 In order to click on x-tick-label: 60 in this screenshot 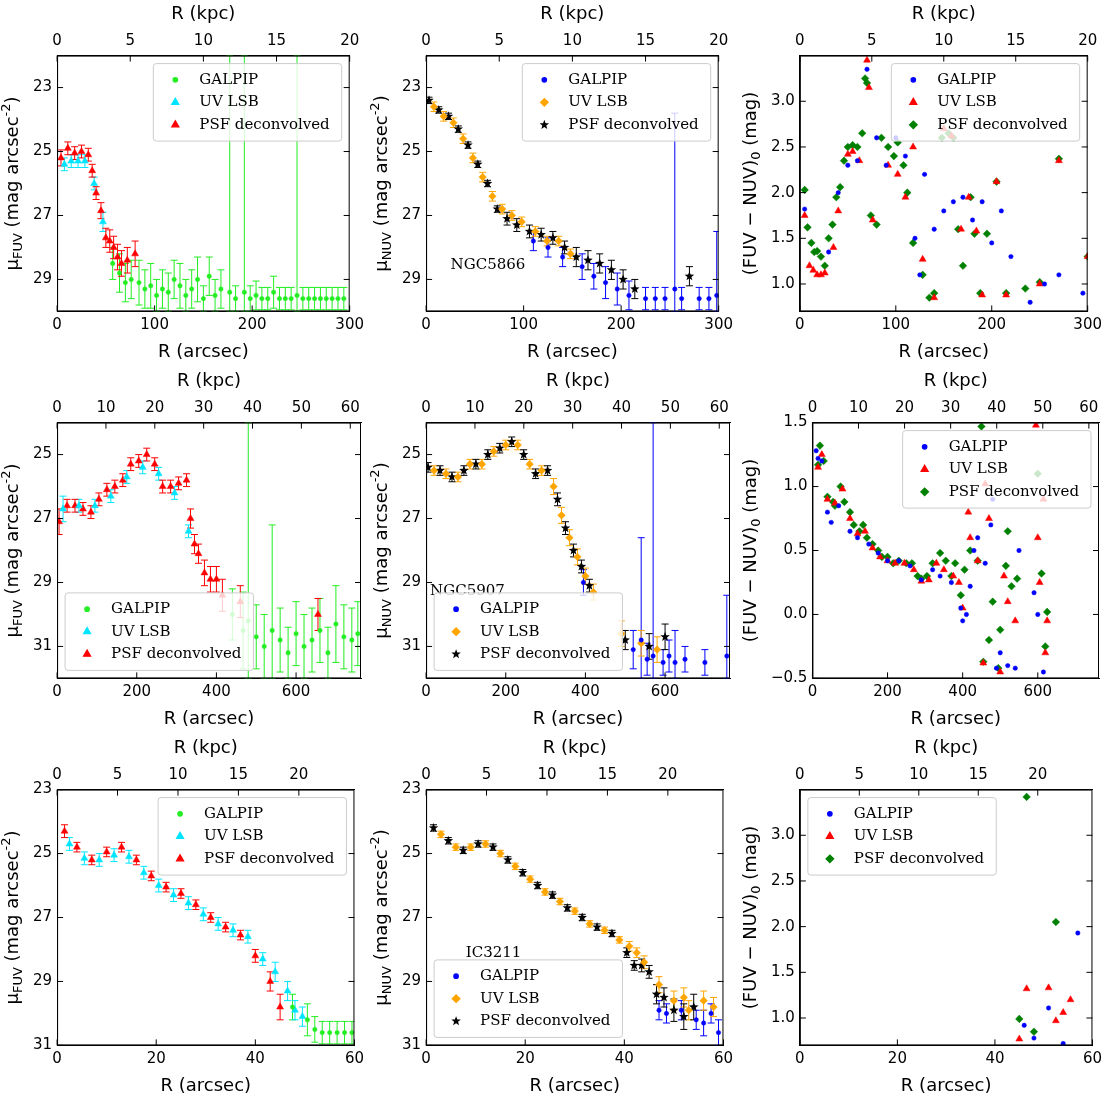, I will do `click(354, 1058)`.